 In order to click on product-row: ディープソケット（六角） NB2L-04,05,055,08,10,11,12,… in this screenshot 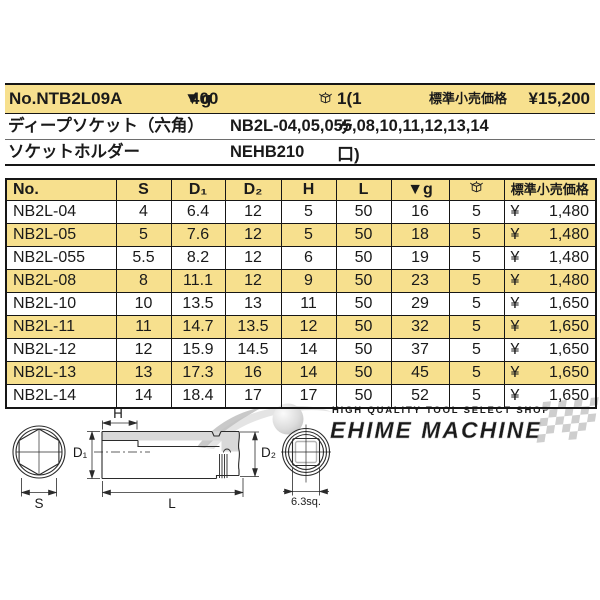, I will do `click(300, 127)`.